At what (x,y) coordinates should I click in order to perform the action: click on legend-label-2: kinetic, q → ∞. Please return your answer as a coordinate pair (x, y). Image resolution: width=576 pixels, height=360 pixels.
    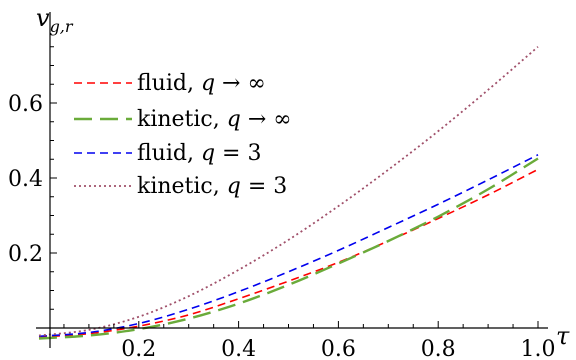
    Looking at the image, I should click on (214, 119).